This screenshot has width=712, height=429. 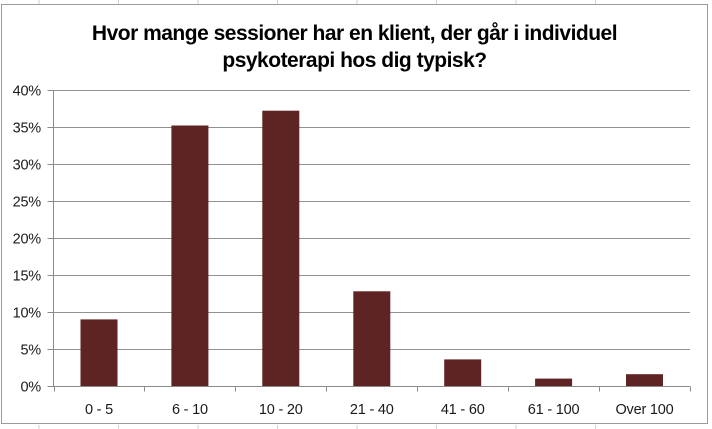 What do you see at coordinates (27, 277) in the screenshot?
I see `y-axis-tick-label: 15%` at bounding box center [27, 277].